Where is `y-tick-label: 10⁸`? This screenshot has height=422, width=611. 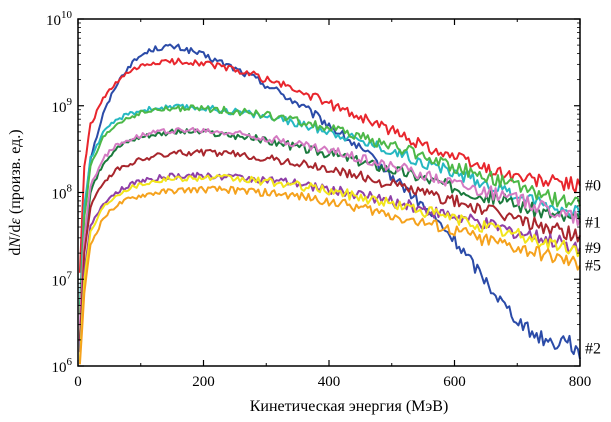 y-tick-label: 10⁸ is located at coordinates (62, 193).